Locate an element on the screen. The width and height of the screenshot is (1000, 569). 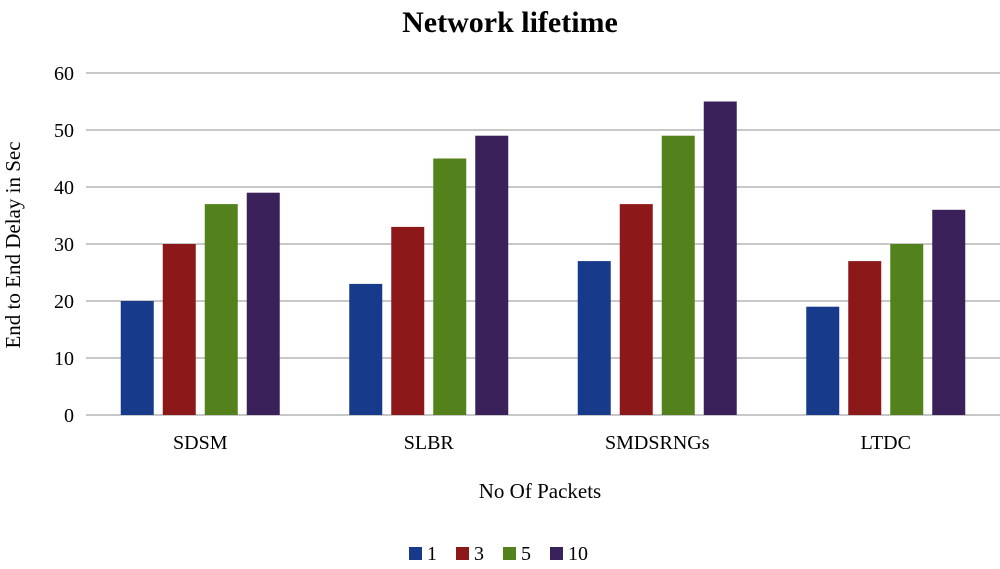
x-axis-label: No Of Packets is located at coordinates (540, 491).